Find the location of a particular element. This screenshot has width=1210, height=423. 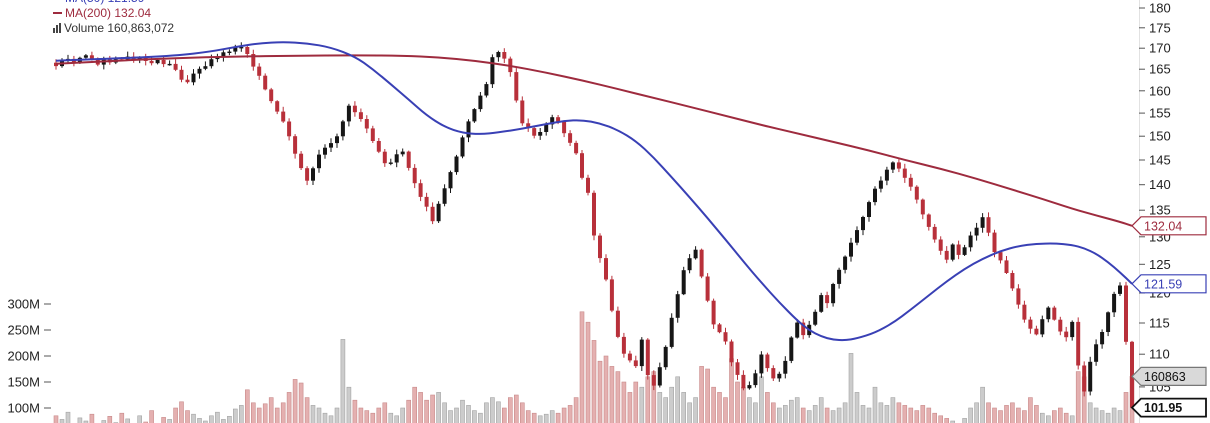

price-axis-label: 165 is located at coordinates (1160, 69).